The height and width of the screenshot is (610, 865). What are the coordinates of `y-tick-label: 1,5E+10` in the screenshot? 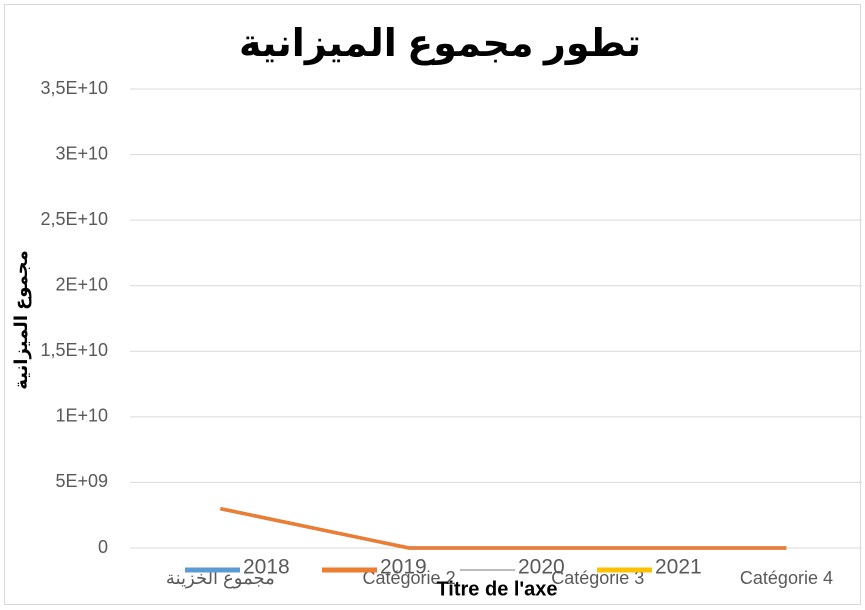 It's located at (74, 350).